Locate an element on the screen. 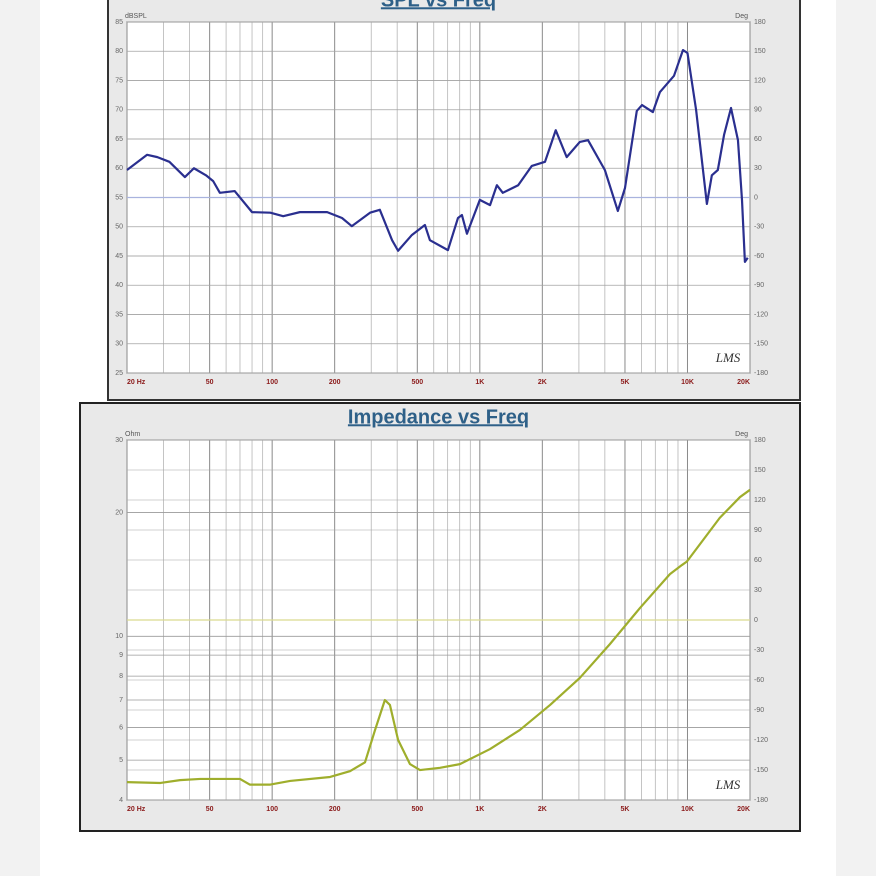  y-tick-label: 35 is located at coordinates (119, 314).